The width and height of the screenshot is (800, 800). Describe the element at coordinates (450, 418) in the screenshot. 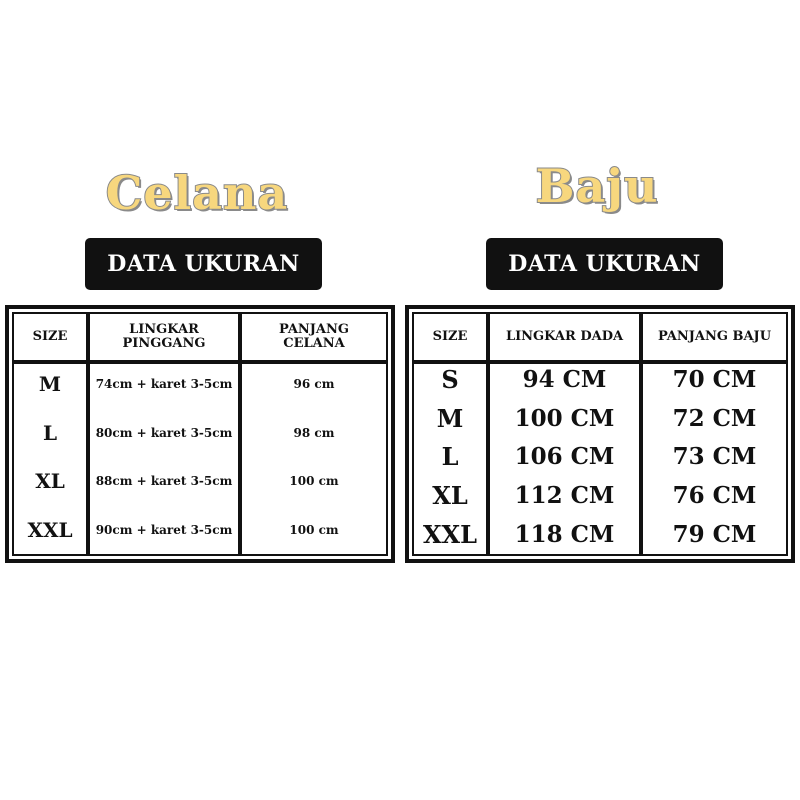

I see `baju-cell-size: M` at that location.